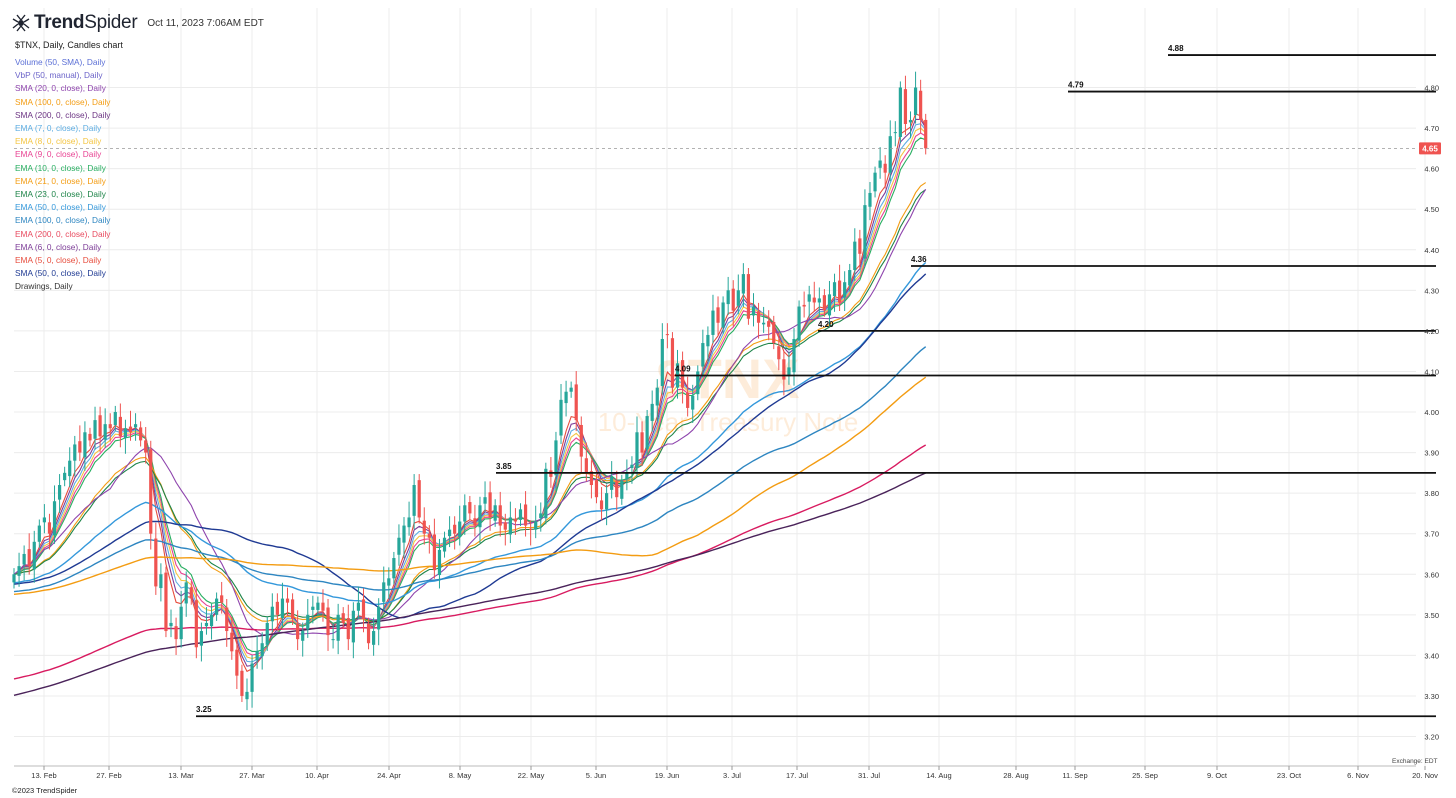 The image size is (1456, 798). I want to click on horizontal-level-label: 4.79, so click(1076, 85).